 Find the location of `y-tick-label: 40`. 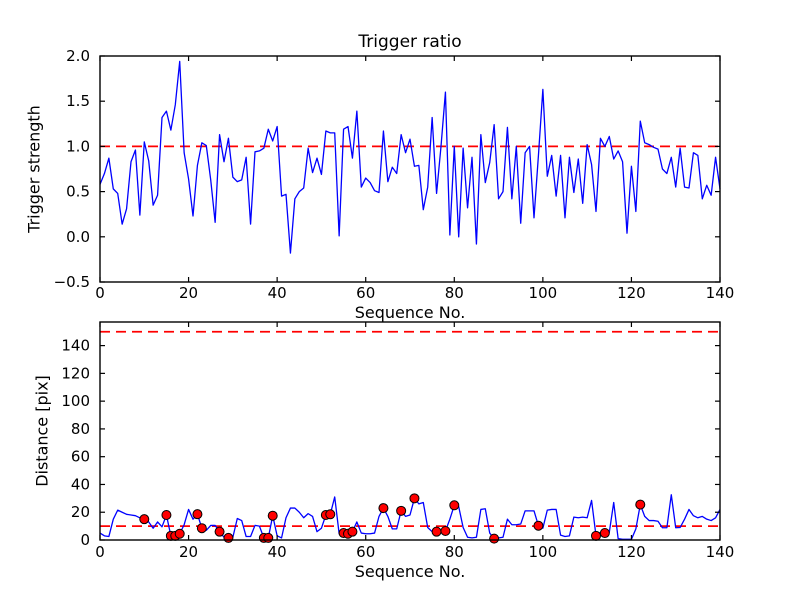

y-tick-label: 40 is located at coordinates (80, 484).